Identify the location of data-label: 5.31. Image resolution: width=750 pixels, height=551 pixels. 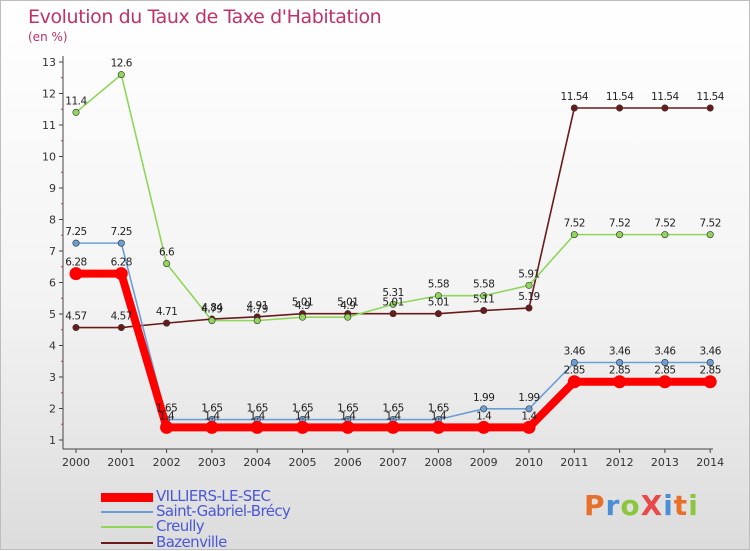
(392, 293).